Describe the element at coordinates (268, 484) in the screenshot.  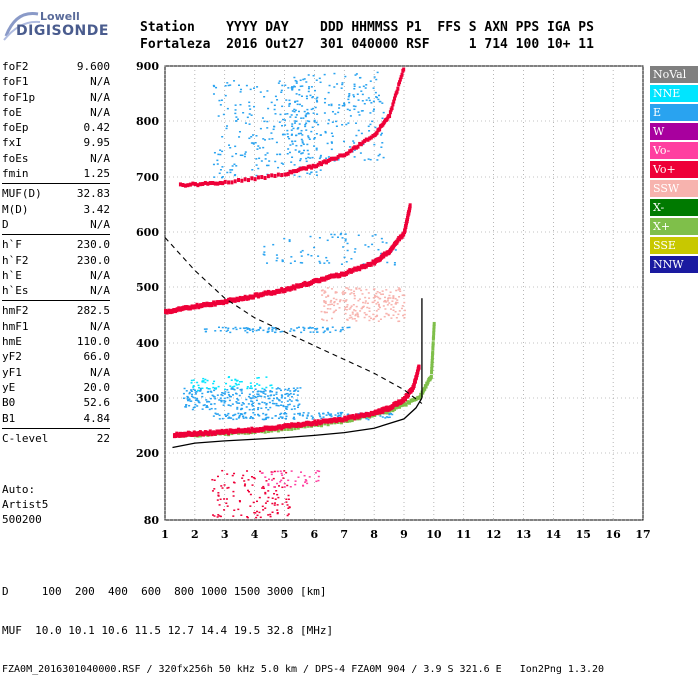
I see `echo-cloud-vo-minus` at that location.